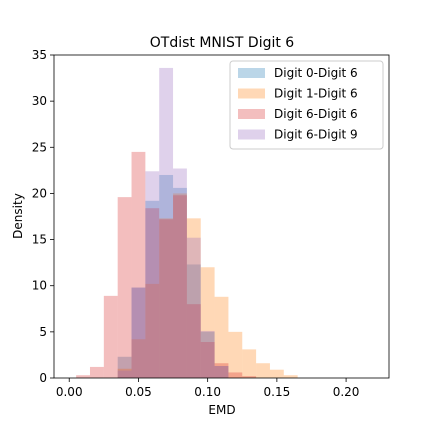 The image size is (432, 432). What do you see at coordinates (39, 286) in the screenshot?
I see `y-tick-label: 10` at bounding box center [39, 286].